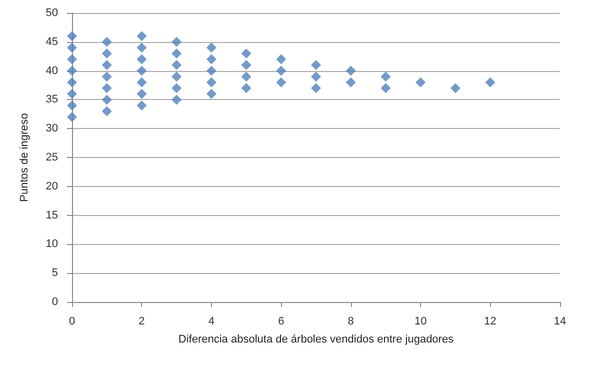 The height and width of the screenshot is (365, 589). Describe the element at coordinates (52, 128) in the screenshot. I see `y-tick-label: 30` at that location.